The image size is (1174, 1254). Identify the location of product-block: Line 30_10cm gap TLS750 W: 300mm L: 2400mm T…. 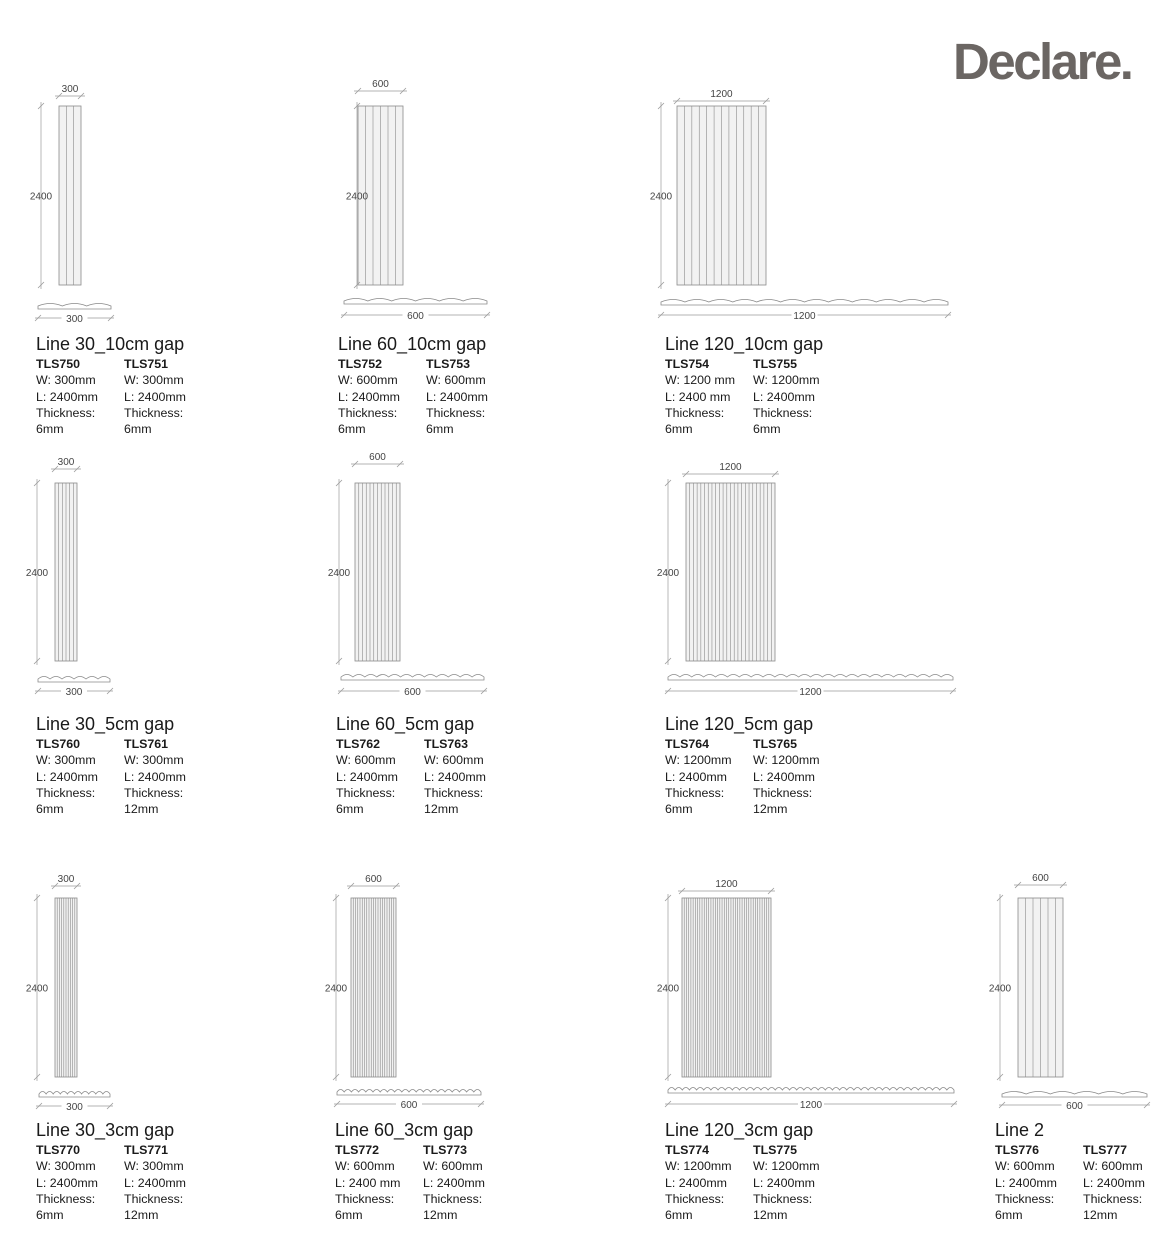
(156, 385).